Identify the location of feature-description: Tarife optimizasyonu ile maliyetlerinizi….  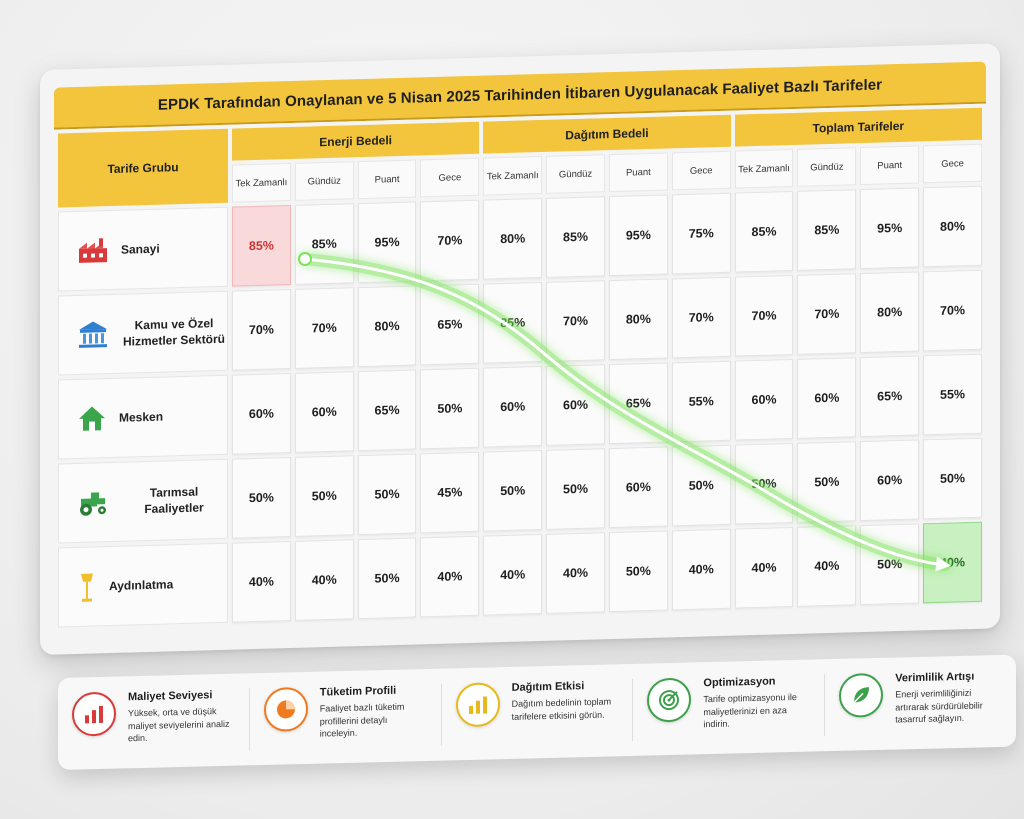
(750, 710).